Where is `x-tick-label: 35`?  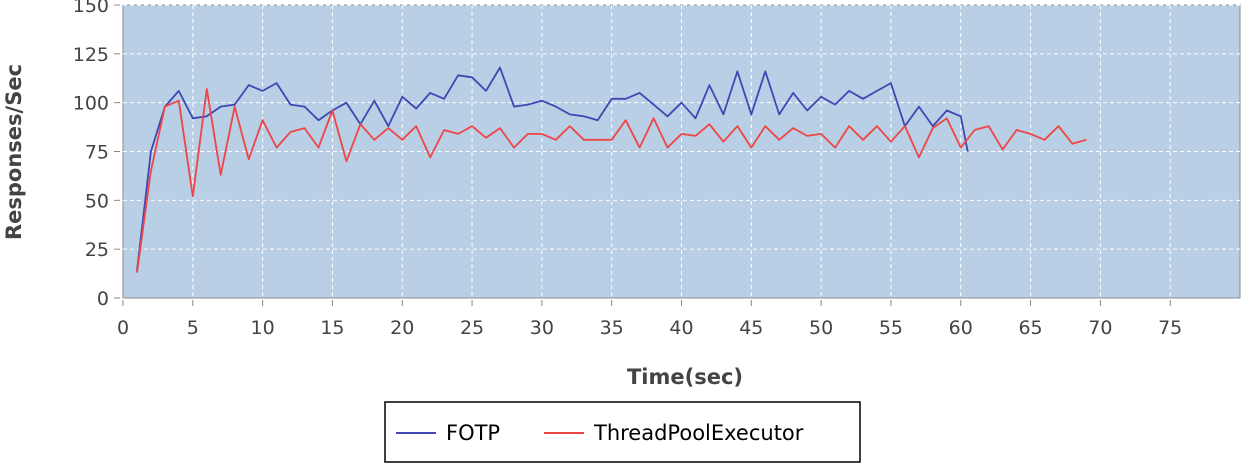 x-tick-label: 35 is located at coordinates (612, 328).